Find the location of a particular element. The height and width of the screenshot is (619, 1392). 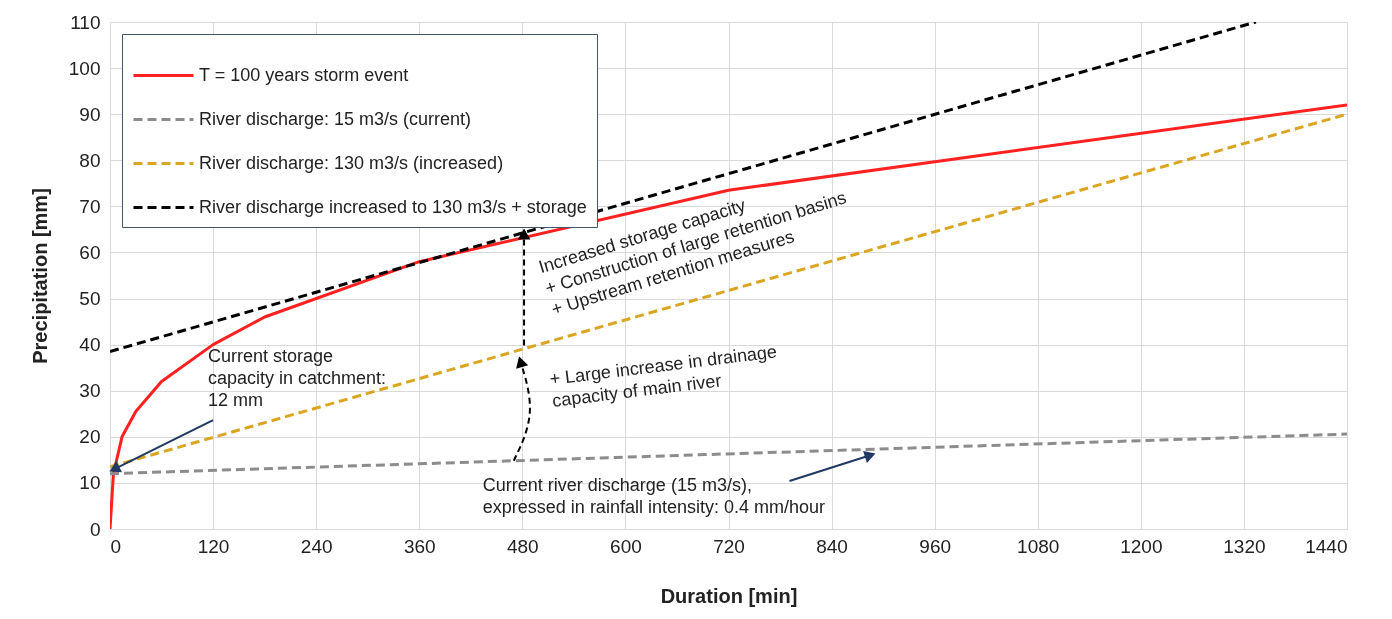

x-tick-label: 720 is located at coordinates (729, 546).